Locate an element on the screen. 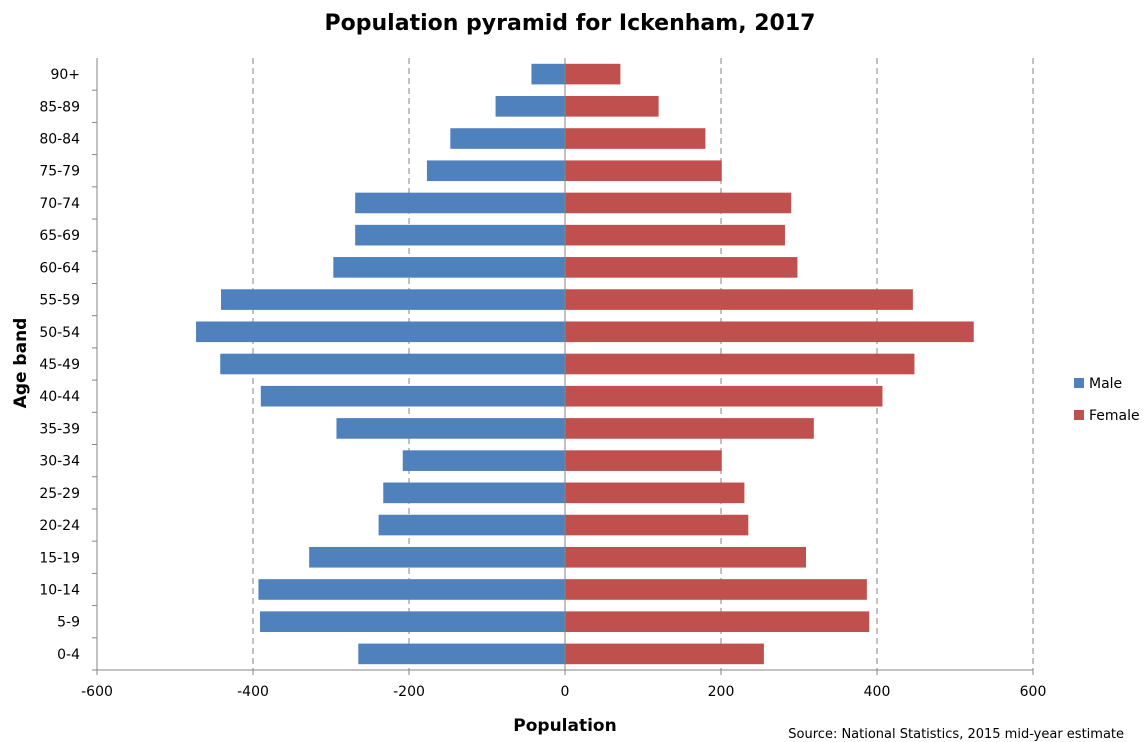 The image size is (1144, 742). x-tick-label: -600 is located at coordinates (97, 692).